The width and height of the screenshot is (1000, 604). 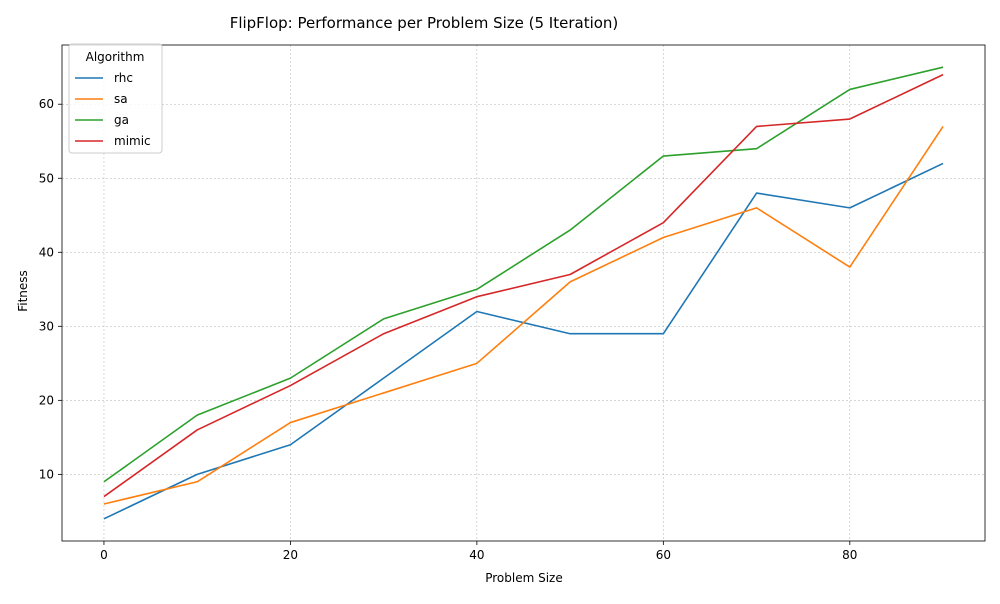 What do you see at coordinates (46, 178) in the screenshot?
I see `y-tick-label: 50` at bounding box center [46, 178].